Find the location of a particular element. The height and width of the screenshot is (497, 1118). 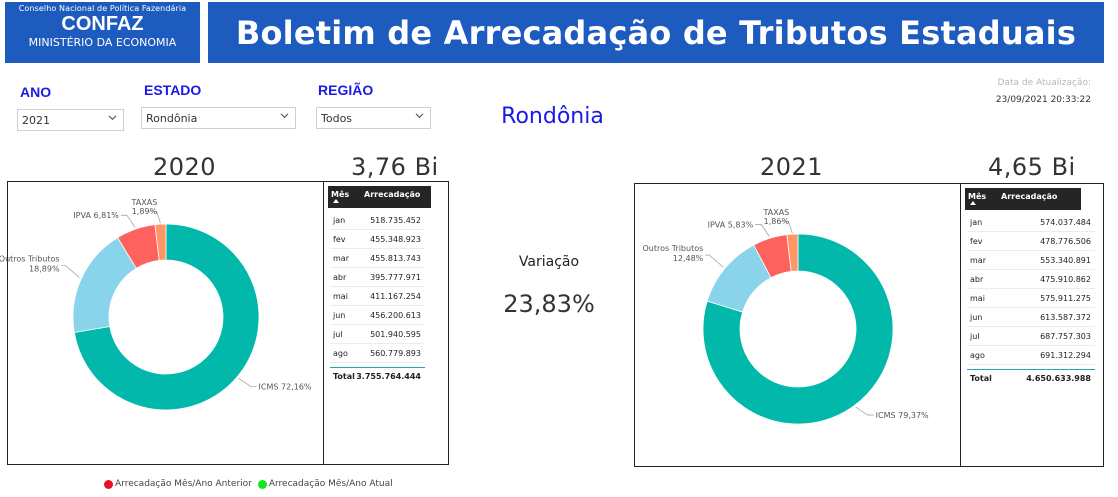

left-total-big: 3,76 Bi is located at coordinates (395, 167).